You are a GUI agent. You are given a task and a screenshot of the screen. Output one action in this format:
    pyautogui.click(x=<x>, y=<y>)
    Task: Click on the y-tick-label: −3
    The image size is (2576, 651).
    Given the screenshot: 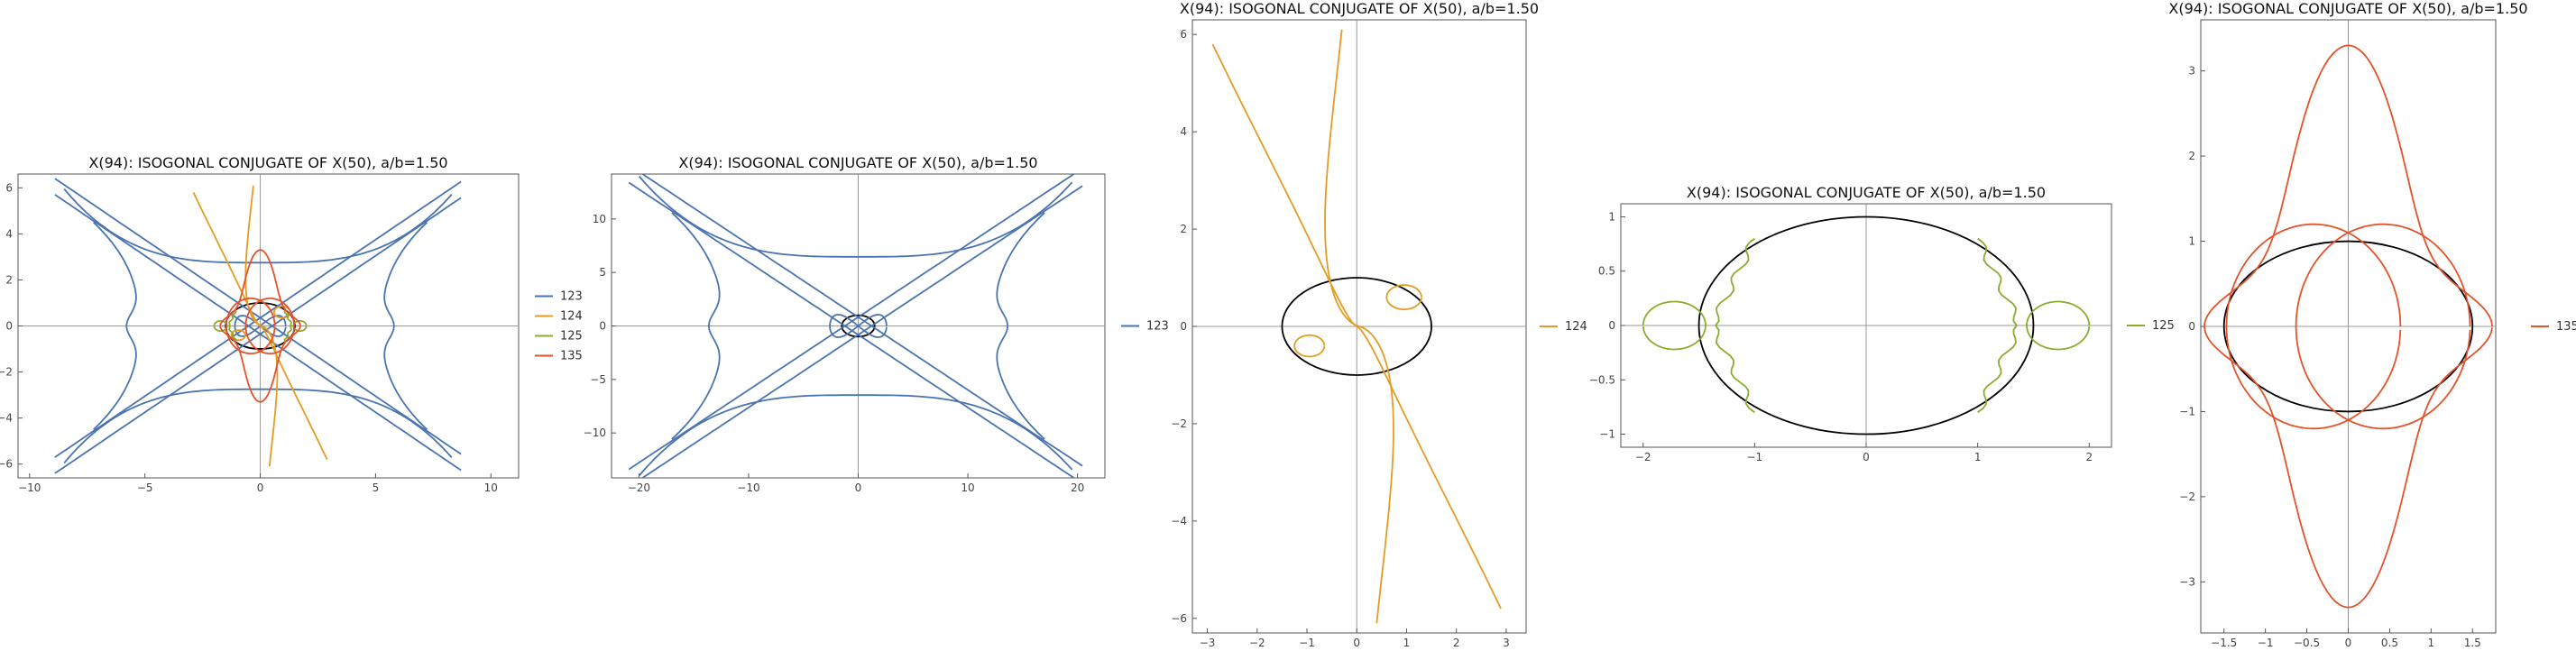 What is the action you would take?
    pyautogui.click(x=2187, y=581)
    